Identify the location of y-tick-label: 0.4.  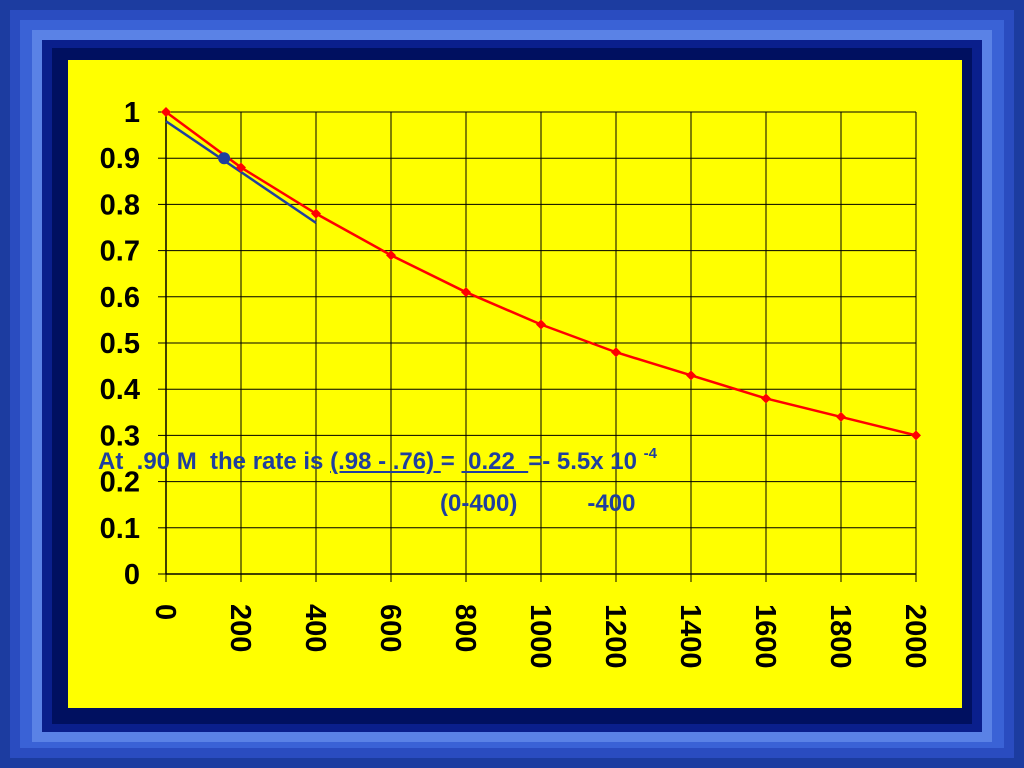
(120, 390).